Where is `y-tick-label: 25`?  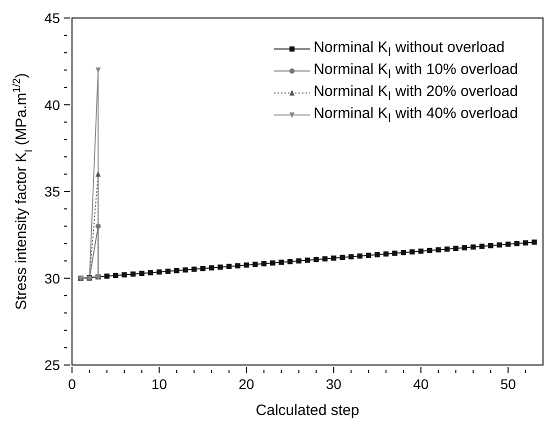
y-tick-label: 25 is located at coordinates (52, 365).